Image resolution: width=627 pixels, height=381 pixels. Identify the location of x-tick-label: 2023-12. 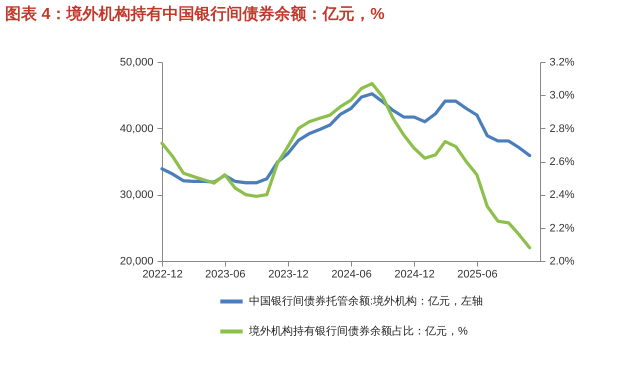
(288, 274).